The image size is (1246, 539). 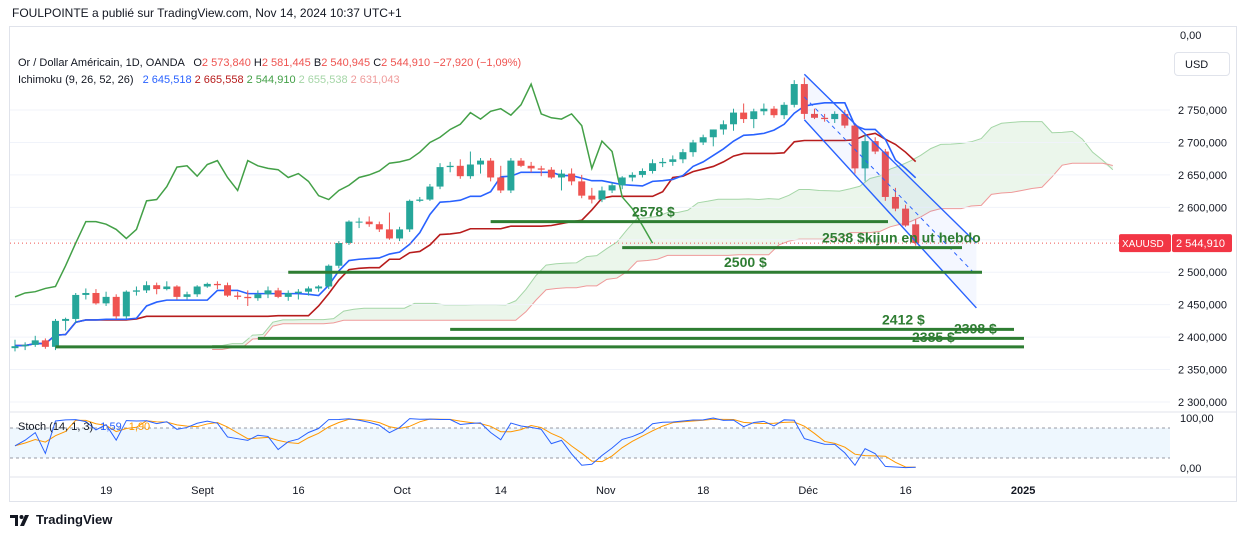 What do you see at coordinates (1202, 403) in the screenshot?
I see `price-tick-label: 2 300,000` at bounding box center [1202, 403].